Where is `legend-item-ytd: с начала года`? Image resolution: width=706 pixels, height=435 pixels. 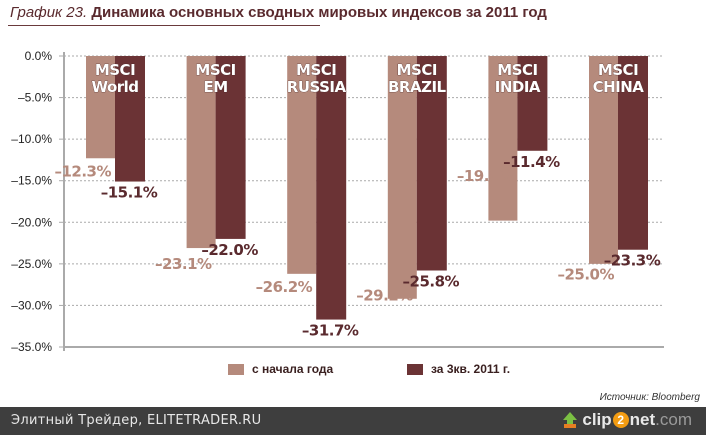
legend-item-ytd: с начала года is located at coordinates (280, 369).